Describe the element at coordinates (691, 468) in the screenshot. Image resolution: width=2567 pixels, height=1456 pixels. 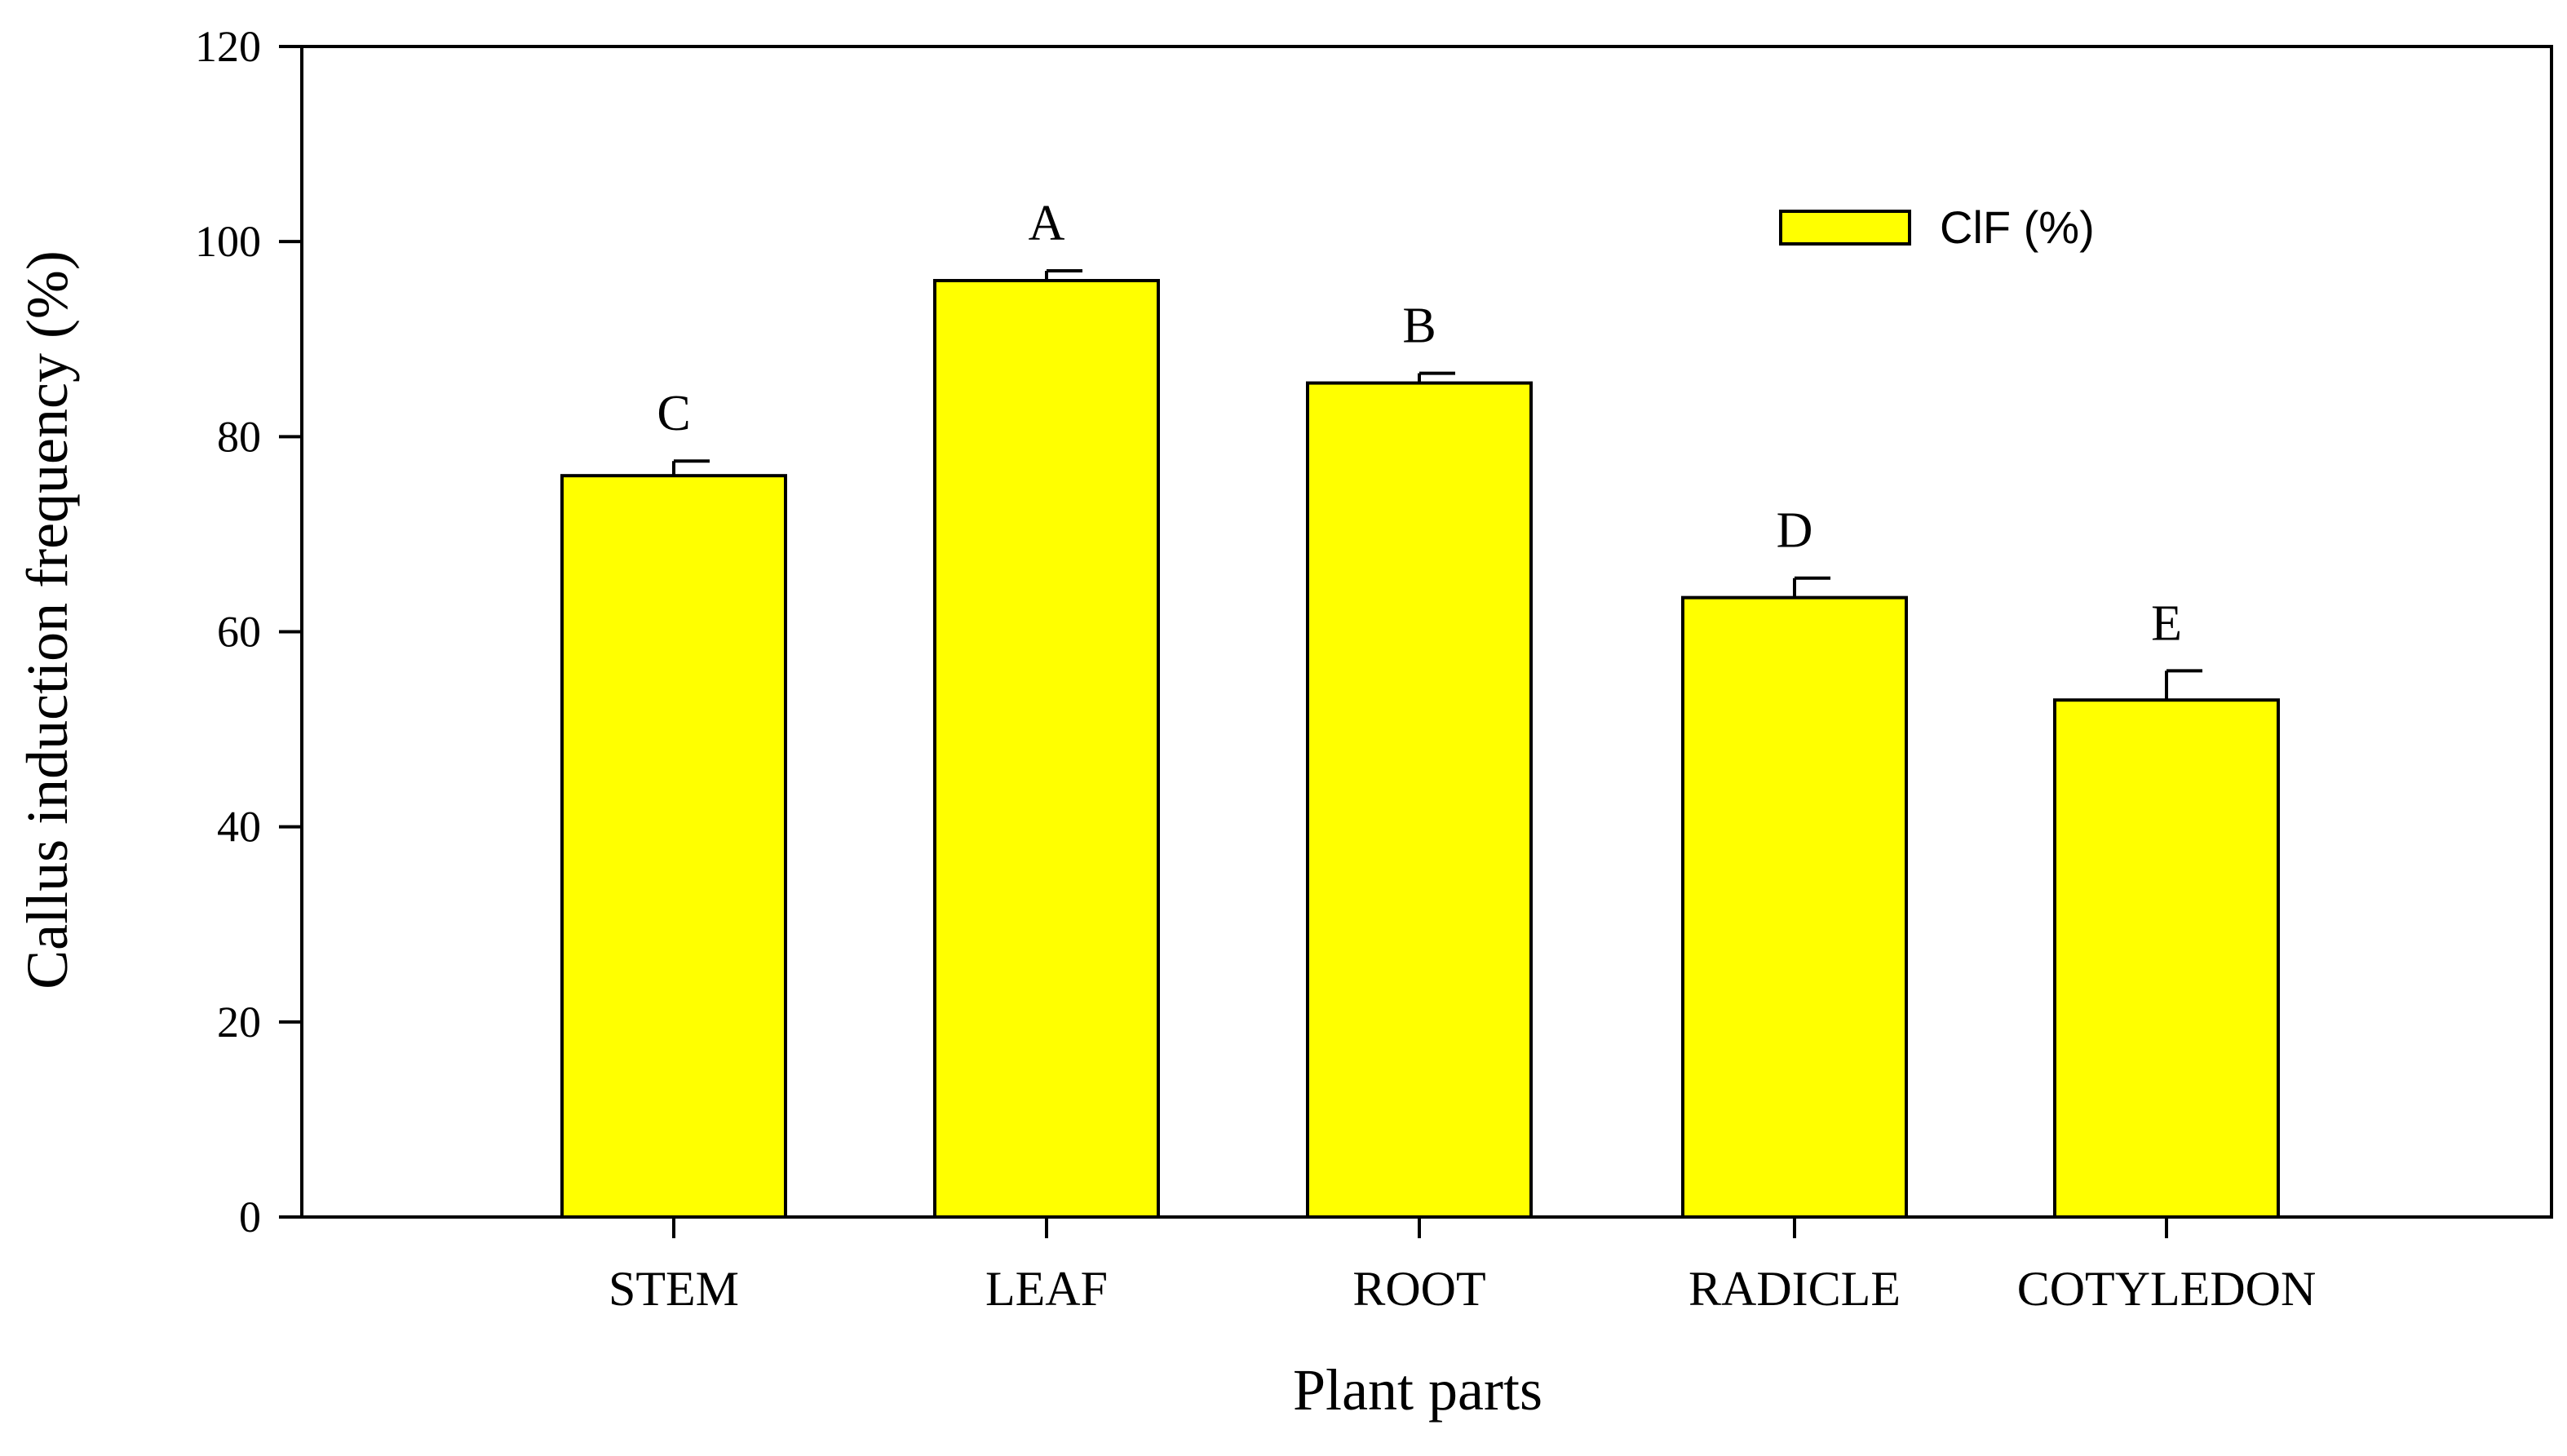
I see `error-bar-stem` at that location.